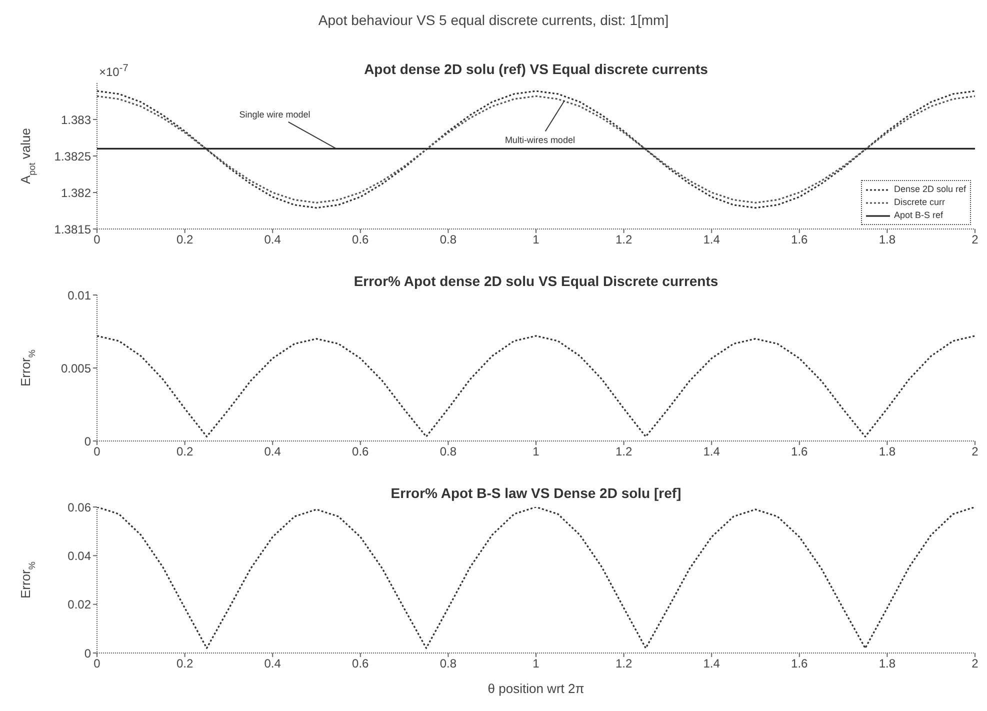  What do you see at coordinates (80, 555) in the screenshot?
I see `y-tick-label: 0.04` at bounding box center [80, 555].